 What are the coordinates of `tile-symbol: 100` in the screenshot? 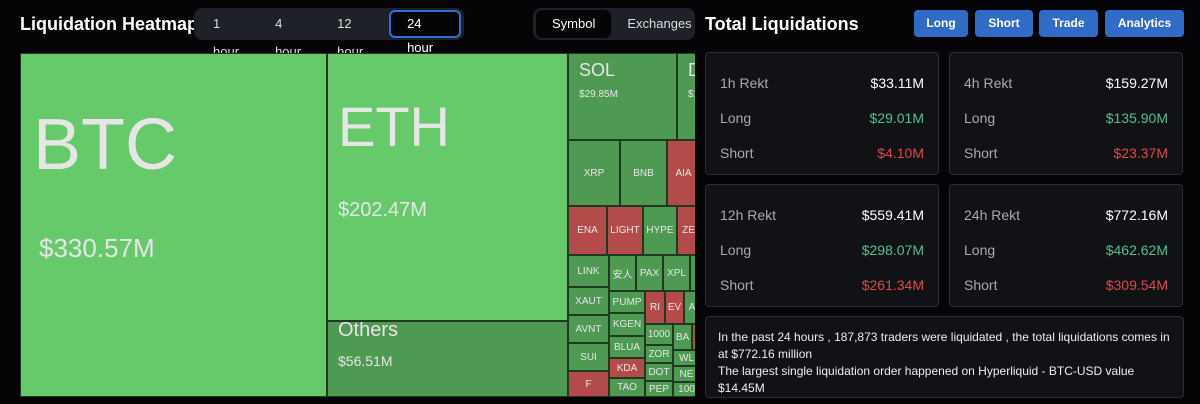 It's located at (686, 389).